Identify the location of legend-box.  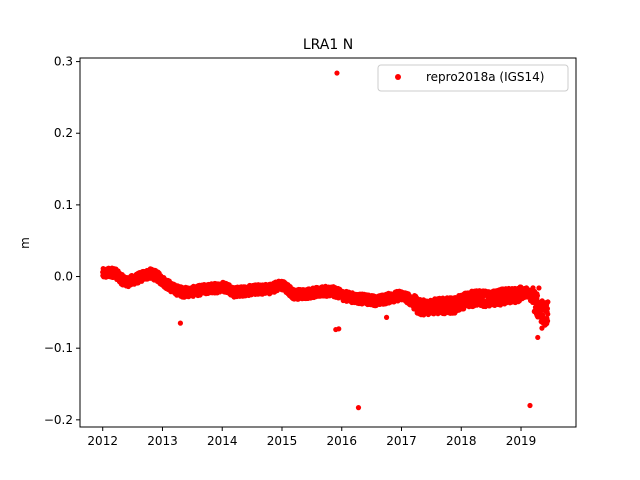
(473, 78).